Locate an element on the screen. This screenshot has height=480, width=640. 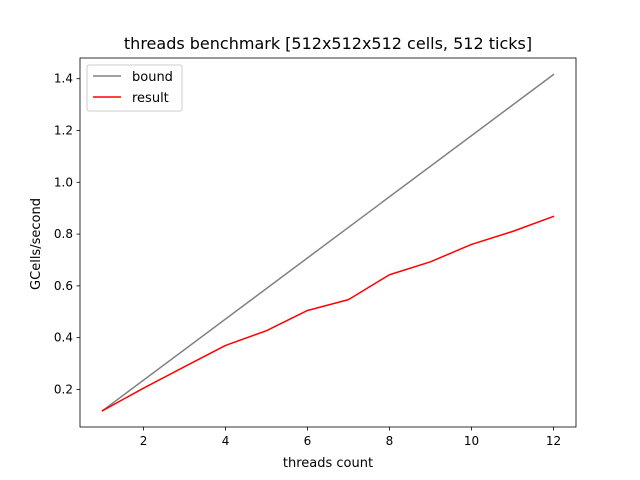
legend-label-bound: bound is located at coordinates (152, 77).